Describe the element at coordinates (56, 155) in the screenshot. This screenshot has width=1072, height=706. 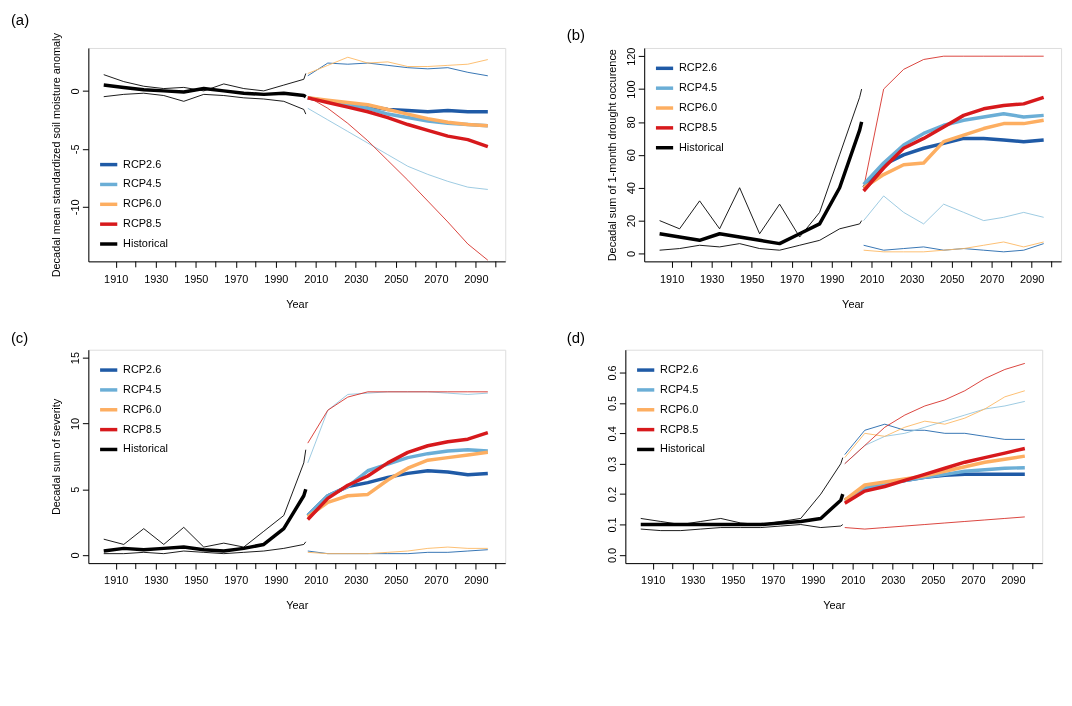
I see `y-axis-title: Decadal mean standardized soil moisture anomaly` at that location.